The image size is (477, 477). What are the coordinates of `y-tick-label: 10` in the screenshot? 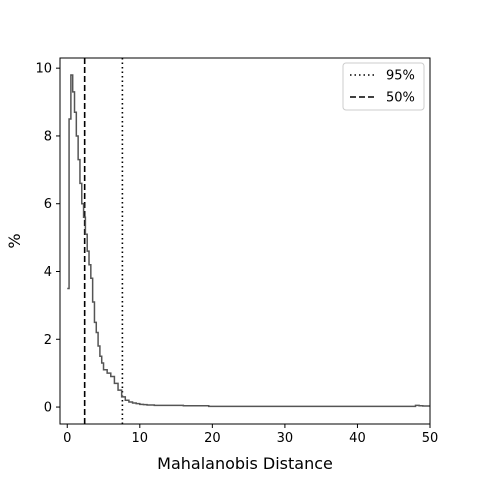 It's located at (43, 69).